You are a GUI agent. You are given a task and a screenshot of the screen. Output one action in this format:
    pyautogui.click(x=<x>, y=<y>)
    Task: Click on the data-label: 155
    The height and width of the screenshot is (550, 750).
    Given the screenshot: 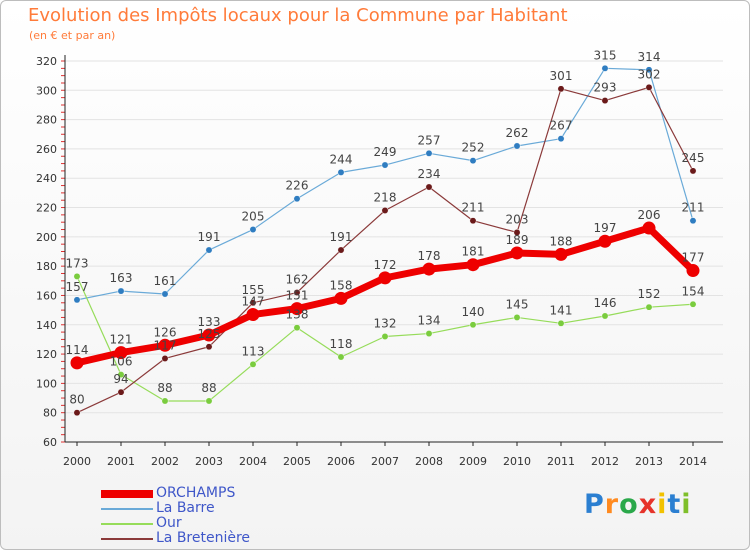 What is the action you would take?
    pyautogui.click(x=253, y=290)
    